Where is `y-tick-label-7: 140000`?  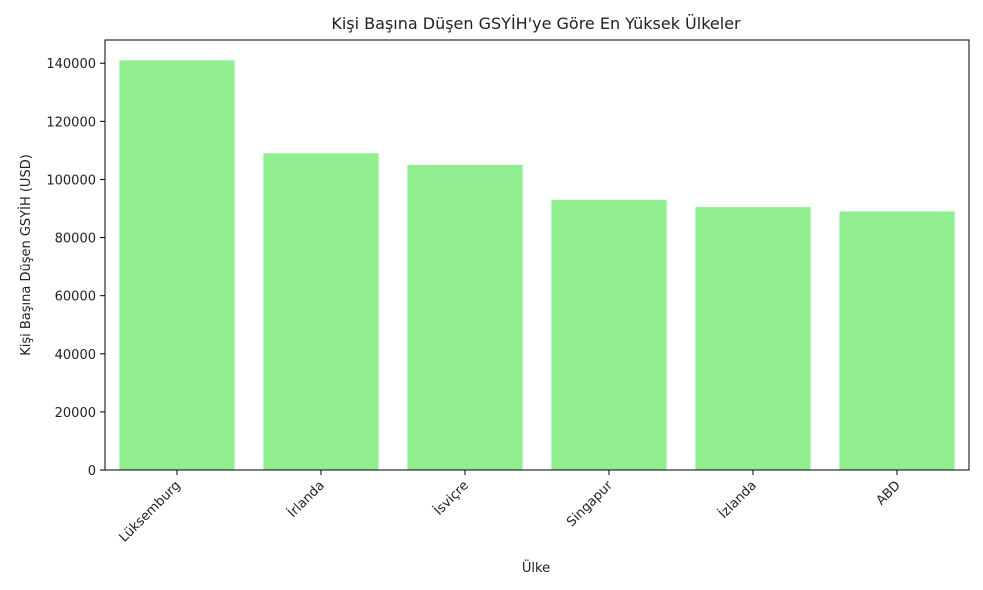 y-tick-label-7: 140000 is located at coordinates (71, 64).